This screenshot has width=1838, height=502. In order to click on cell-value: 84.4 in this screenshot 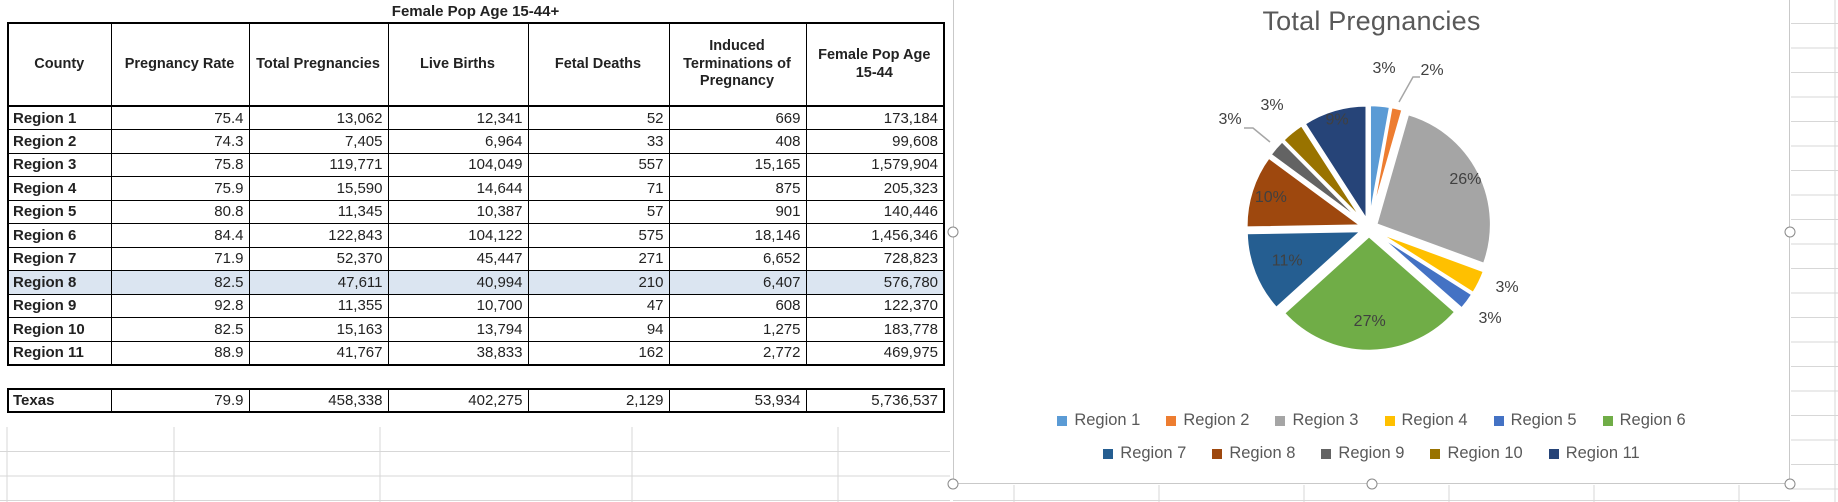, I will do `click(180, 235)`.